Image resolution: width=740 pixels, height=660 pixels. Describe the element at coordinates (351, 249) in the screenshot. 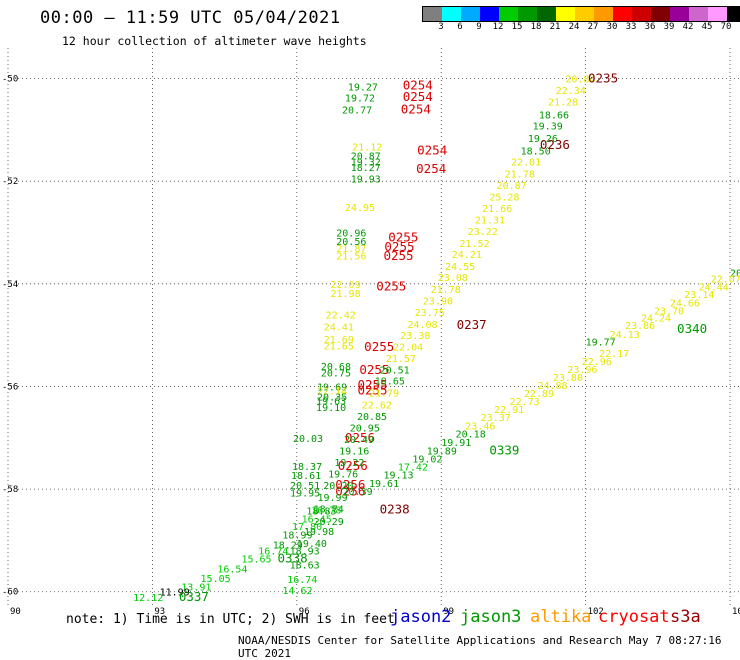

I see `data-label-cryosat: 21.87` at that location.